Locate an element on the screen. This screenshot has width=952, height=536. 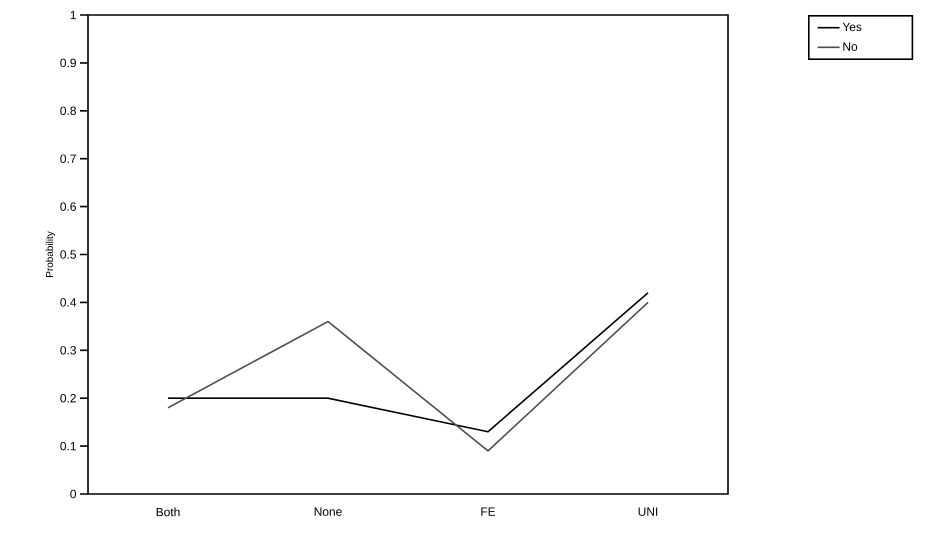
y-tick-label: 0.5 is located at coordinates (68, 254).